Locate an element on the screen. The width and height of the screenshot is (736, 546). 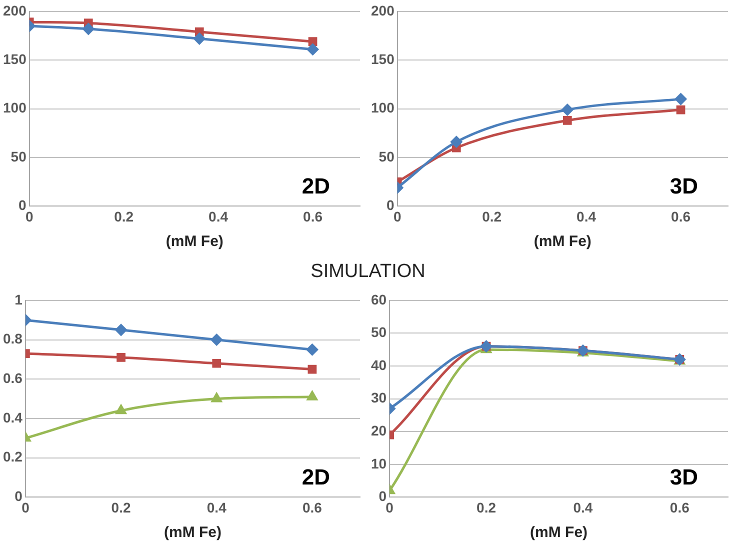
y-tick-label: 60 is located at coordinates (378, 299).